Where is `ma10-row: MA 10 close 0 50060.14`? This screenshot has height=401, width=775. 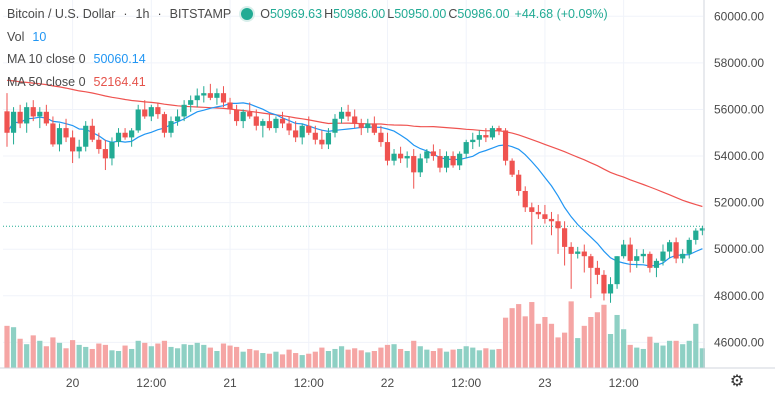
ma10-row: MA 10 close 0 50060.14 is located at coordinates (308, 59).